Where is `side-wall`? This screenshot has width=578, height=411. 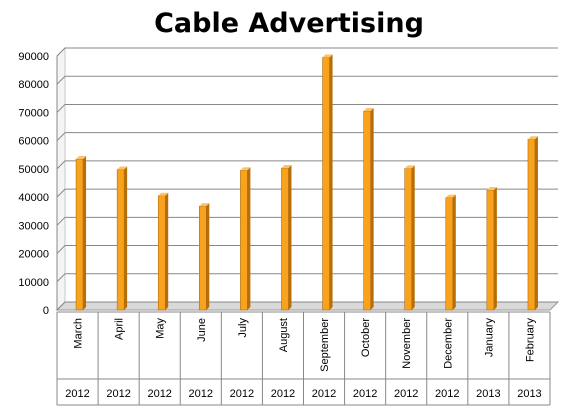 side-wall is located at coordinates (61, 179).